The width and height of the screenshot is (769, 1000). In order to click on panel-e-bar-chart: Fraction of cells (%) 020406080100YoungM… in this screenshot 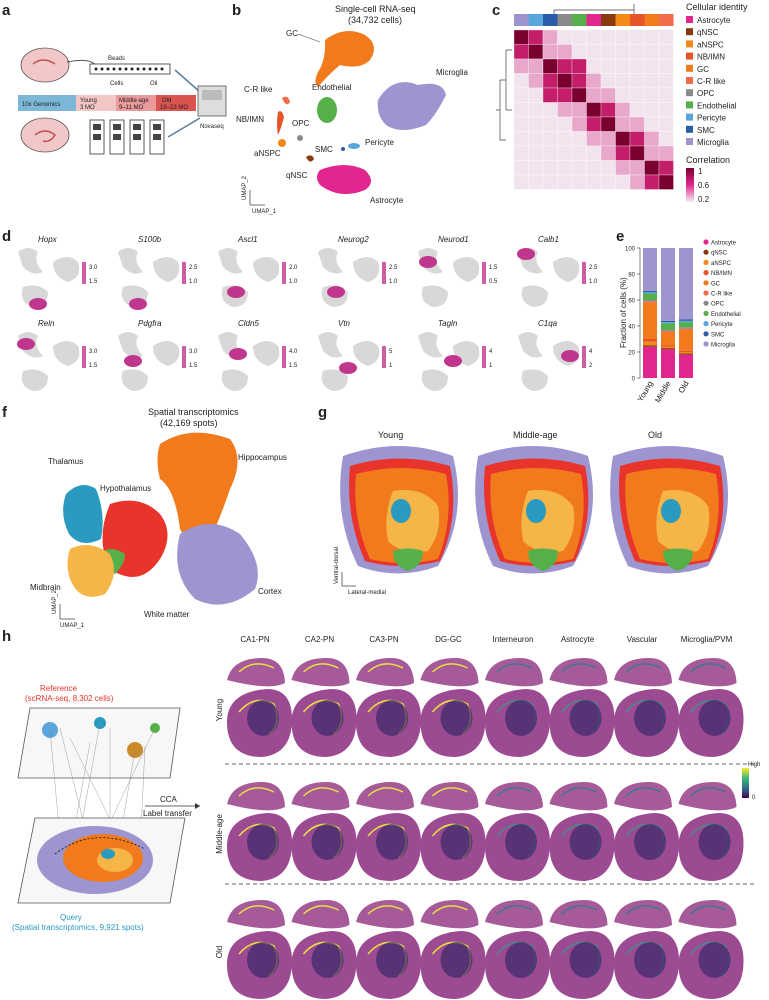, I will do `click(680, 321)`.